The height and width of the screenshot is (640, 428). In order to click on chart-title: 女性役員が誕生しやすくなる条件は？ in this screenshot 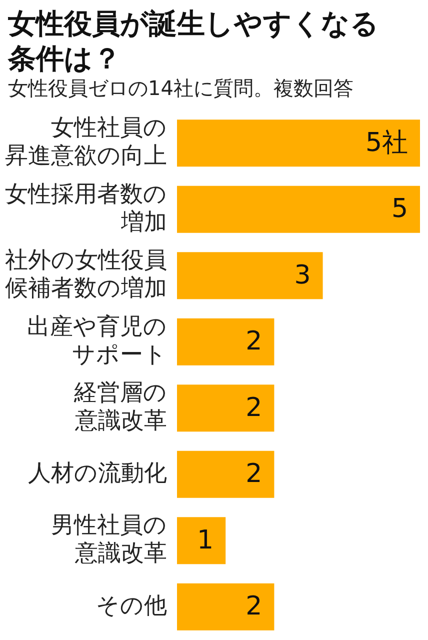, I will do `click(194, 41)`.